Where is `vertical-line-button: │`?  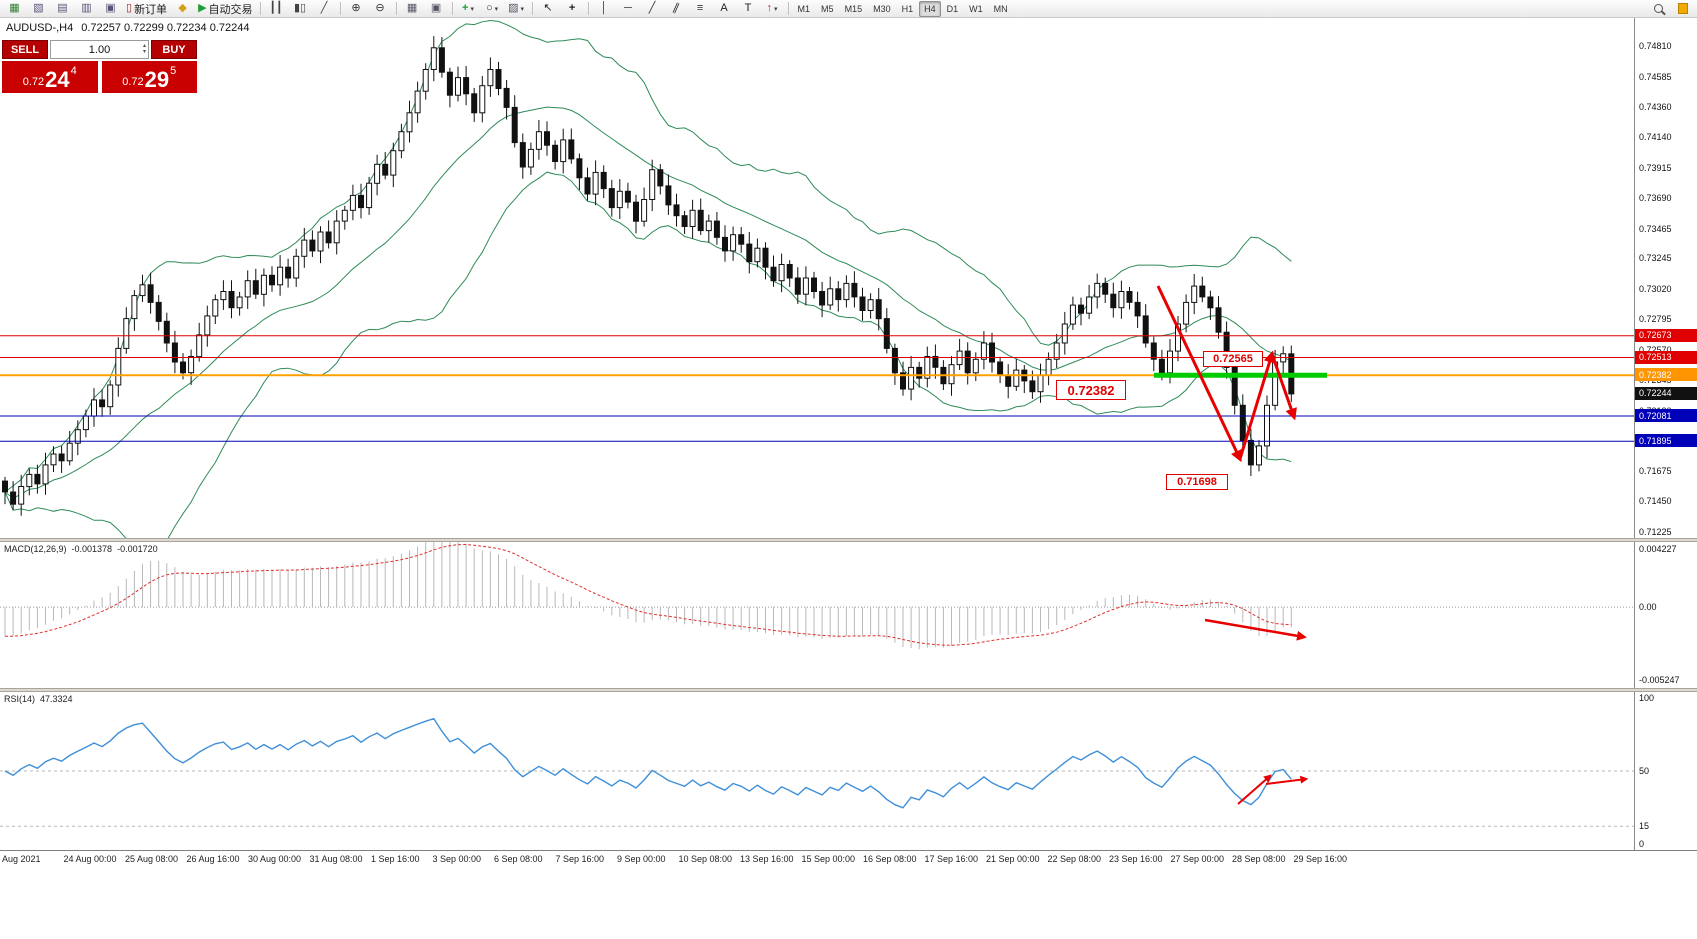 vertical-line-button: │ is located at coordinates (604, 9).